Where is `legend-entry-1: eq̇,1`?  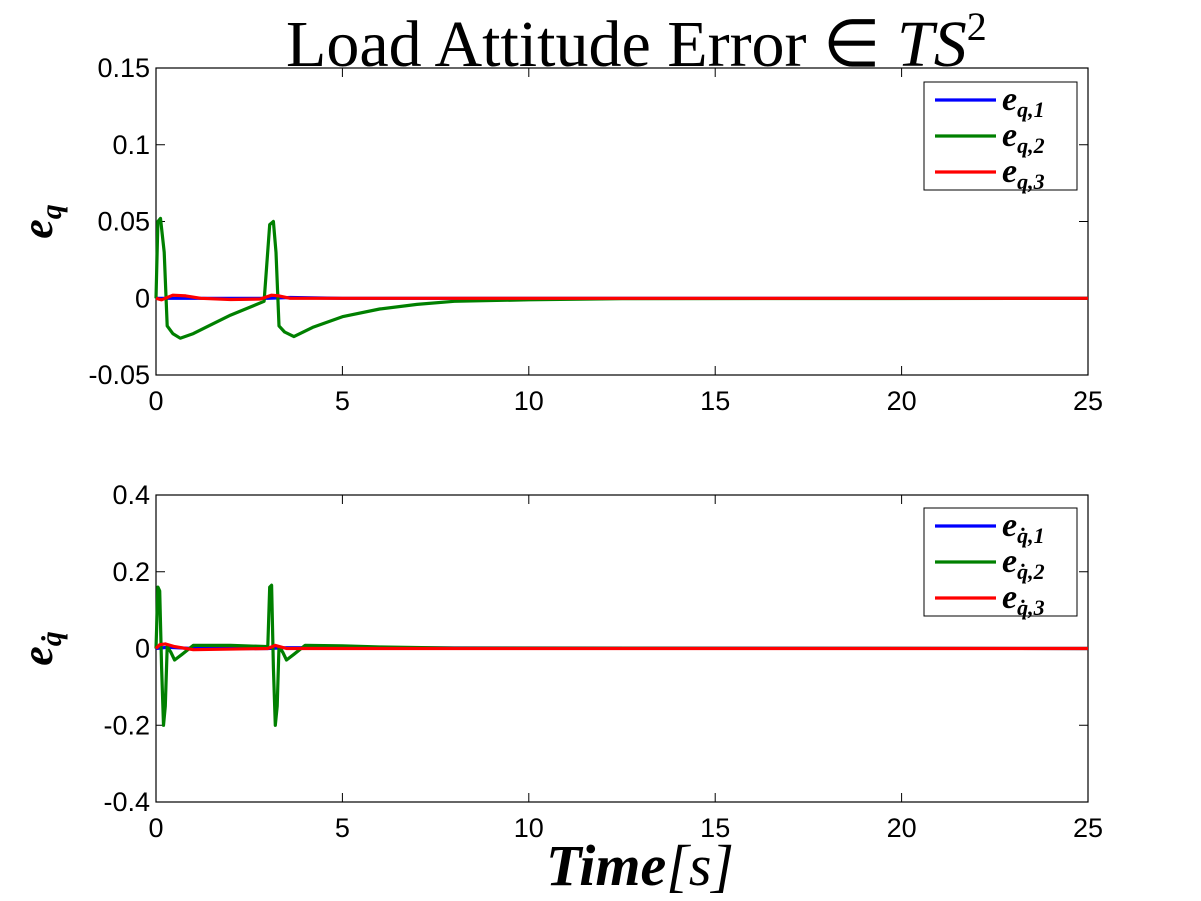
legend-entry-1: eq̇,1 is located at coordinates (1023, 527).